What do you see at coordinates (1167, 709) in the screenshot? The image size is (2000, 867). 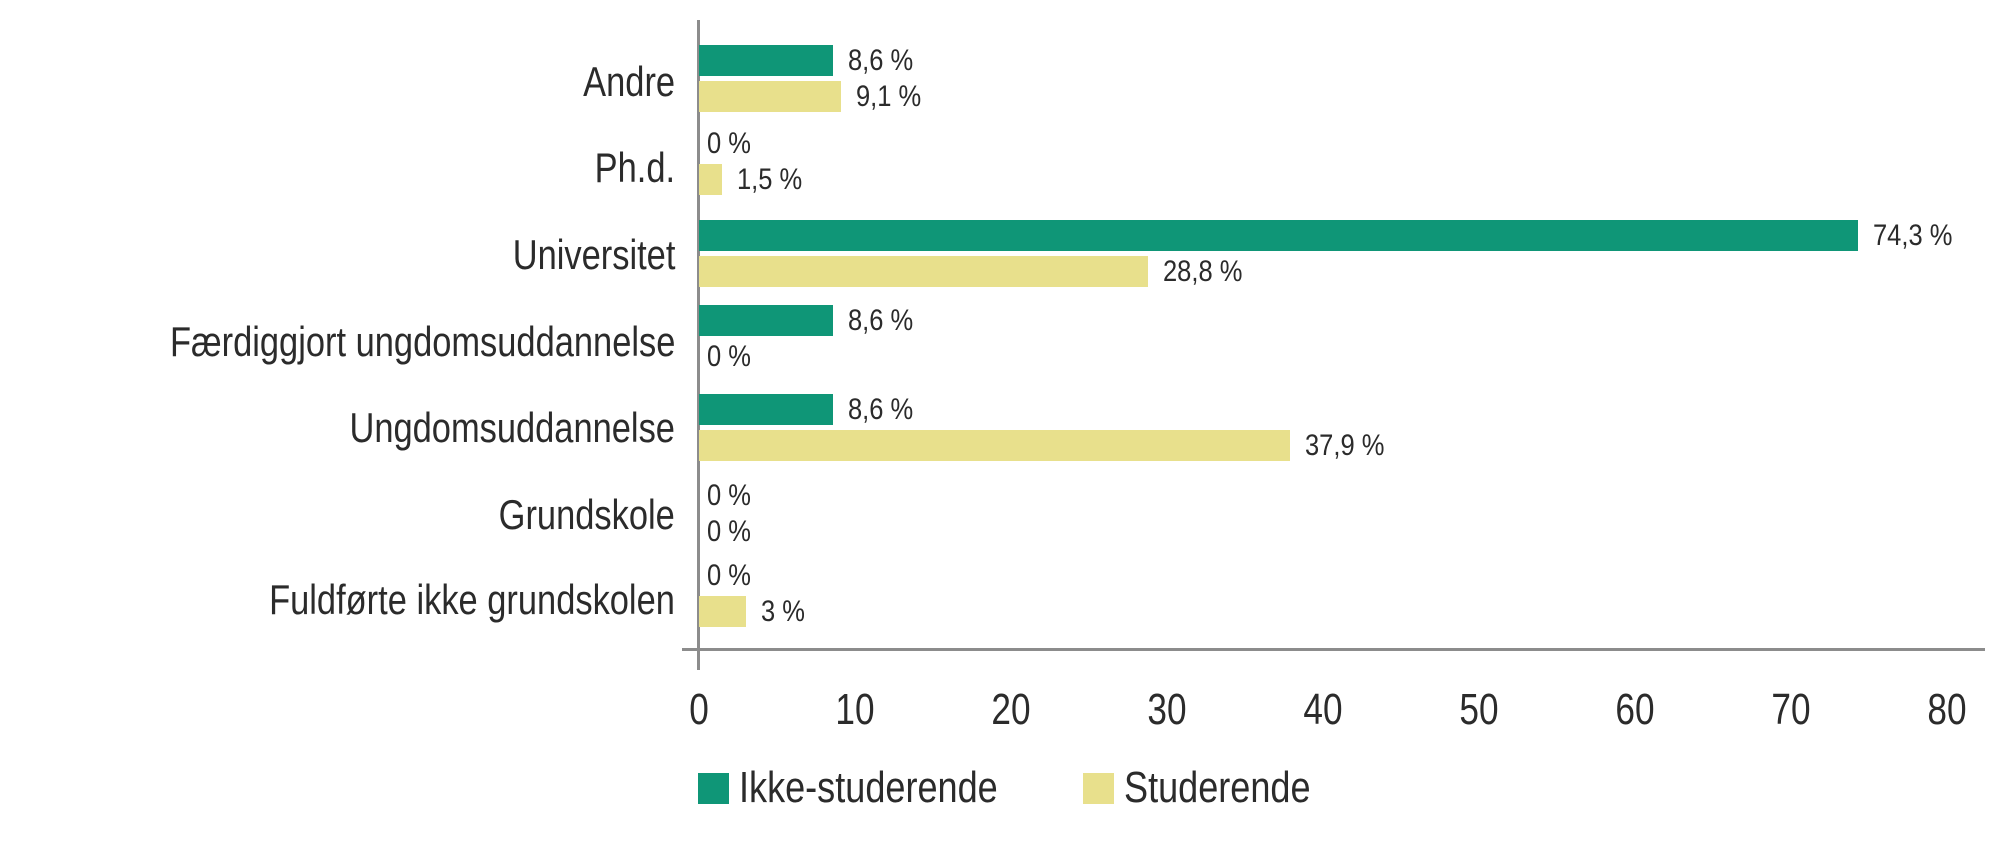 I see `x-tick-label: 30` at bounding box center [1167, 709].